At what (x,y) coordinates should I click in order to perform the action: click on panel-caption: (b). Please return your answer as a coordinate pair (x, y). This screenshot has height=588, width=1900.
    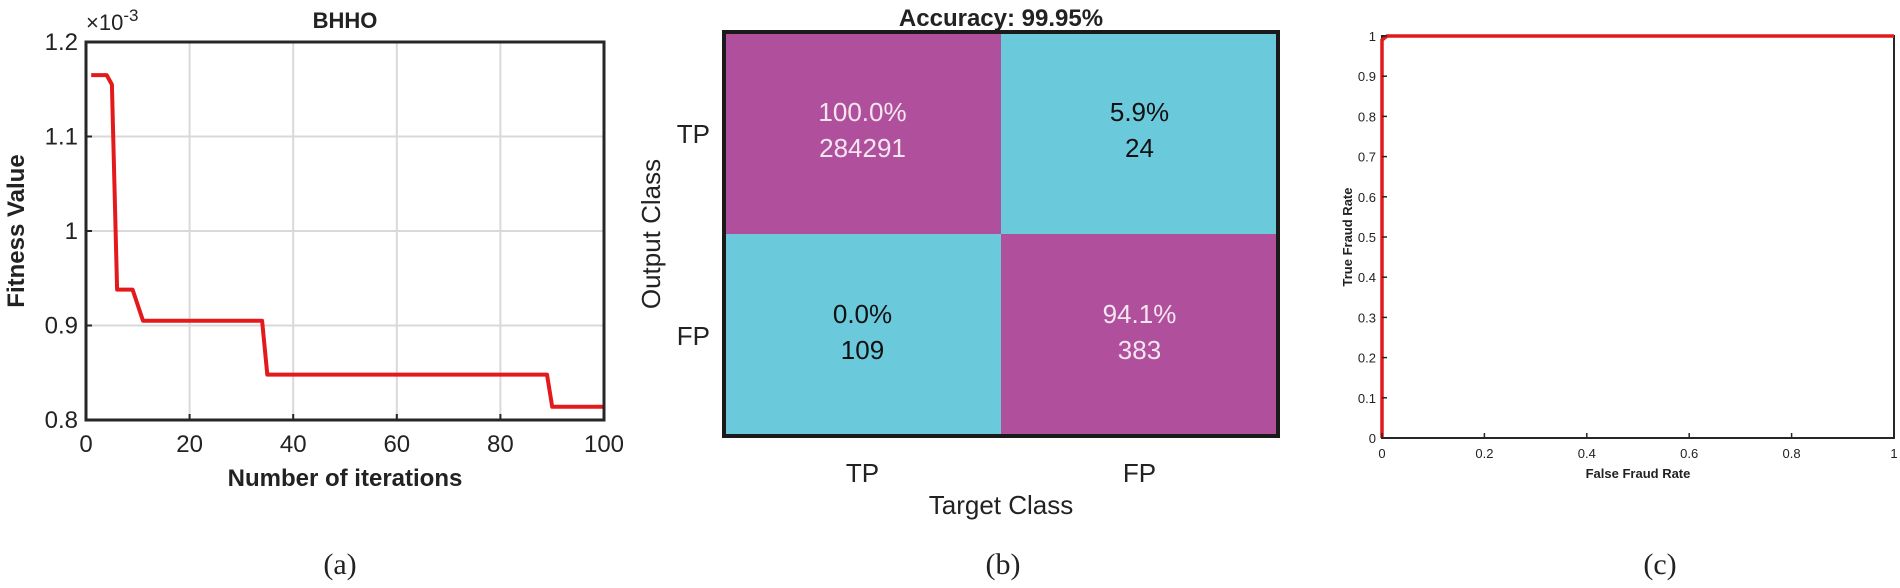
    Looking at the image, I should click on (1003, 564).